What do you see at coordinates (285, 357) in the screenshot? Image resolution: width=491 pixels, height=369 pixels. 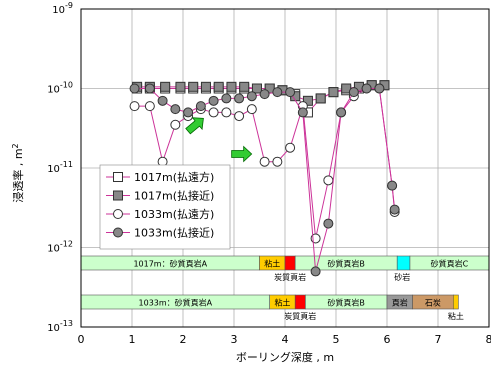 I see `x-axis-label: ボーリング深度 , m` at bounding box center [285, 357].